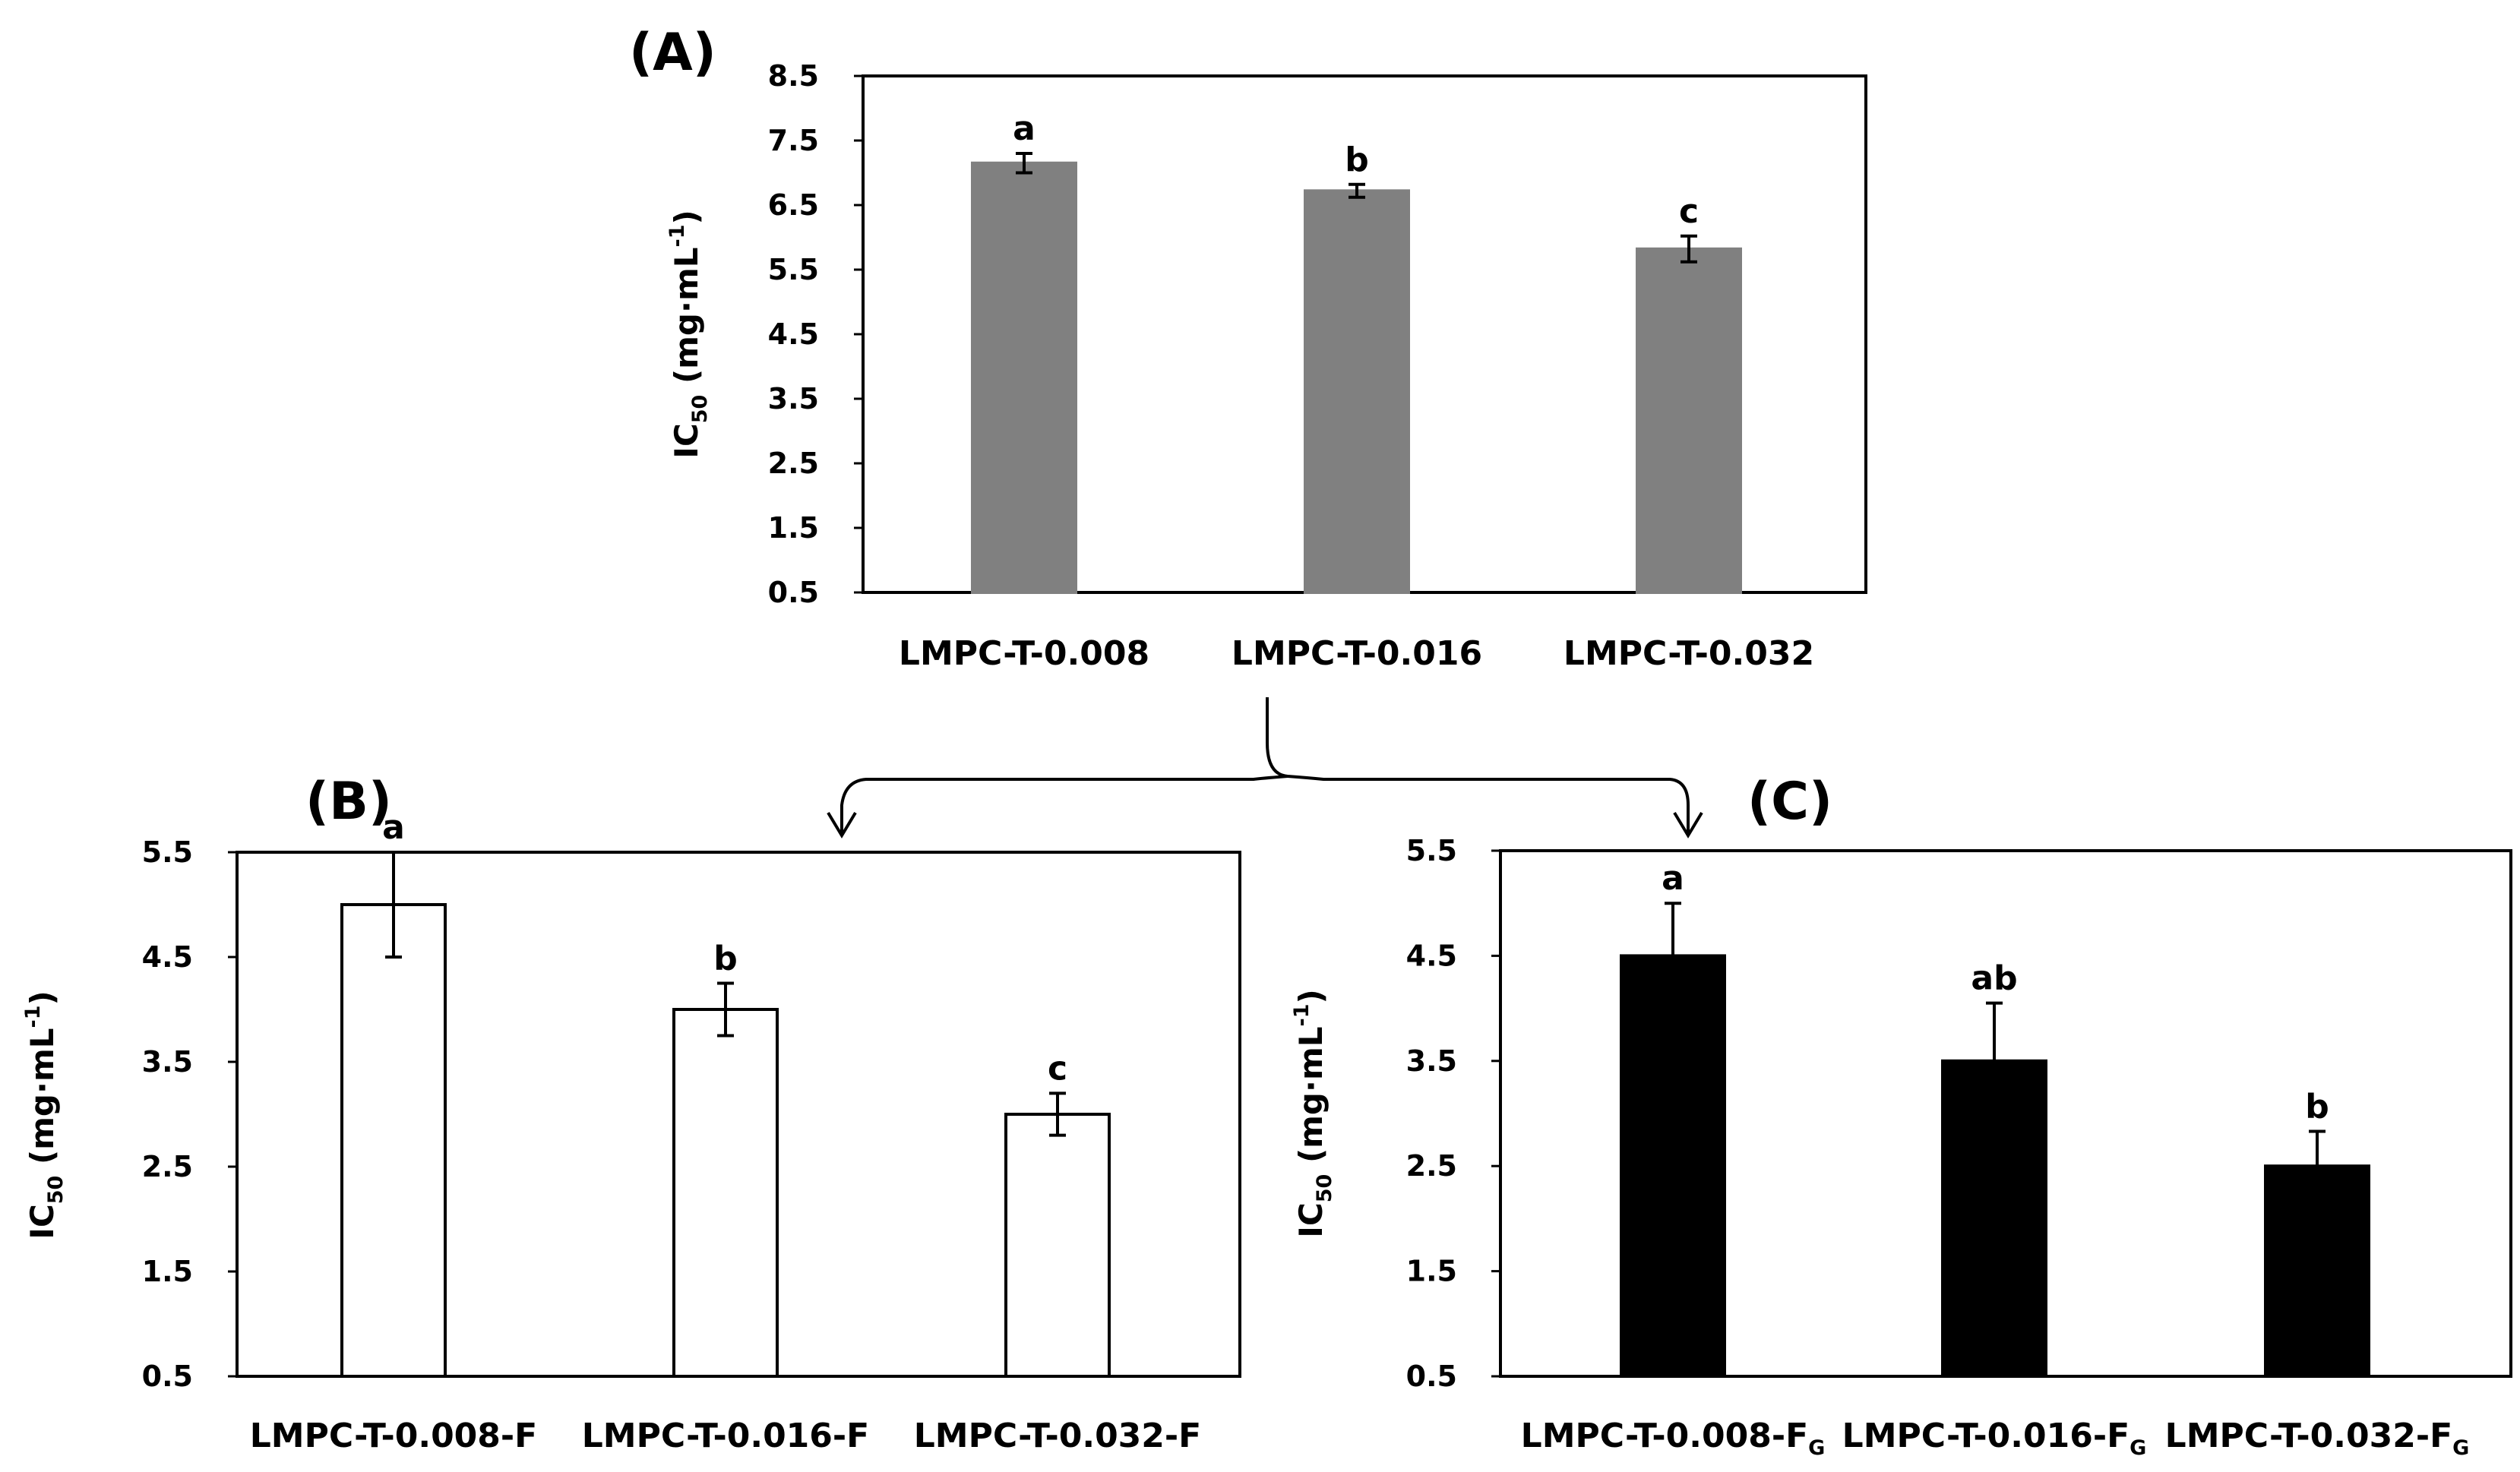  What do you see at coordinates (167, 1166) in the screenshot?
I see `y-tick-label-b-3: 2.5` at bounding box center [167, 1166].